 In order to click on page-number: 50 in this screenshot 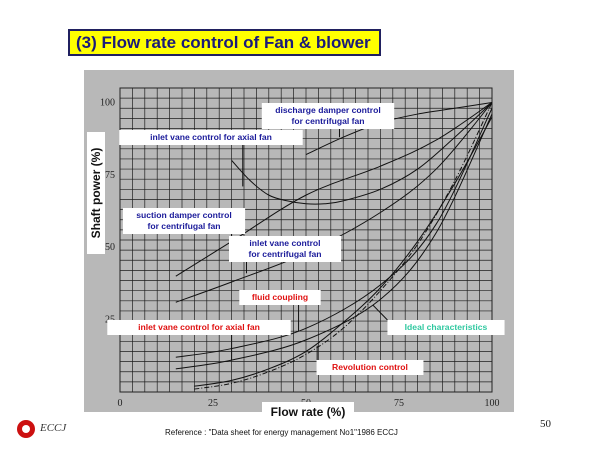, I will do `click(545, 424)`.